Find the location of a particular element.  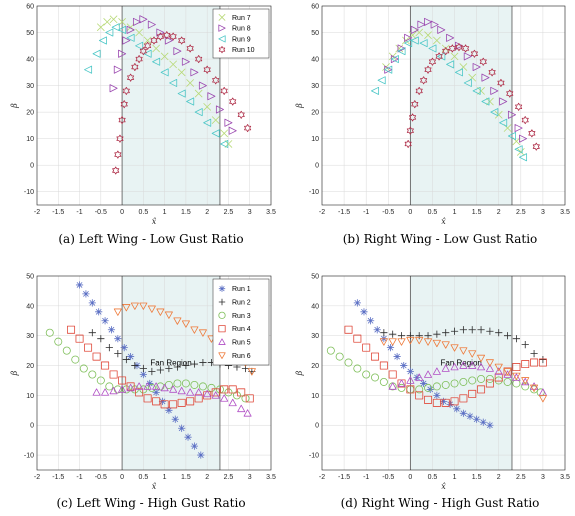

legend-label: Run 5 is located at coordinates (241, 343).